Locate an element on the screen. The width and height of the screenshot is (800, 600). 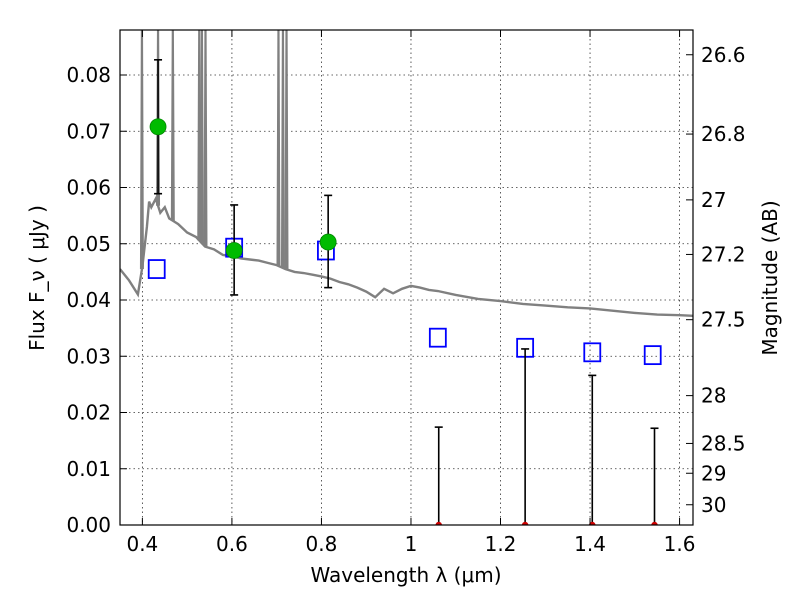
model-sed-line is located at coordinates (406, 256).